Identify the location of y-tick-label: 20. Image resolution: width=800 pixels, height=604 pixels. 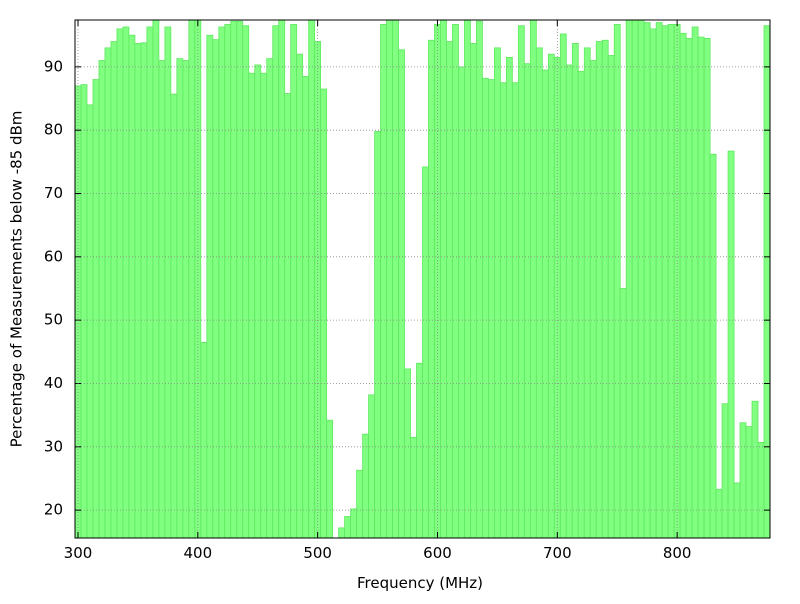
(53, 510).